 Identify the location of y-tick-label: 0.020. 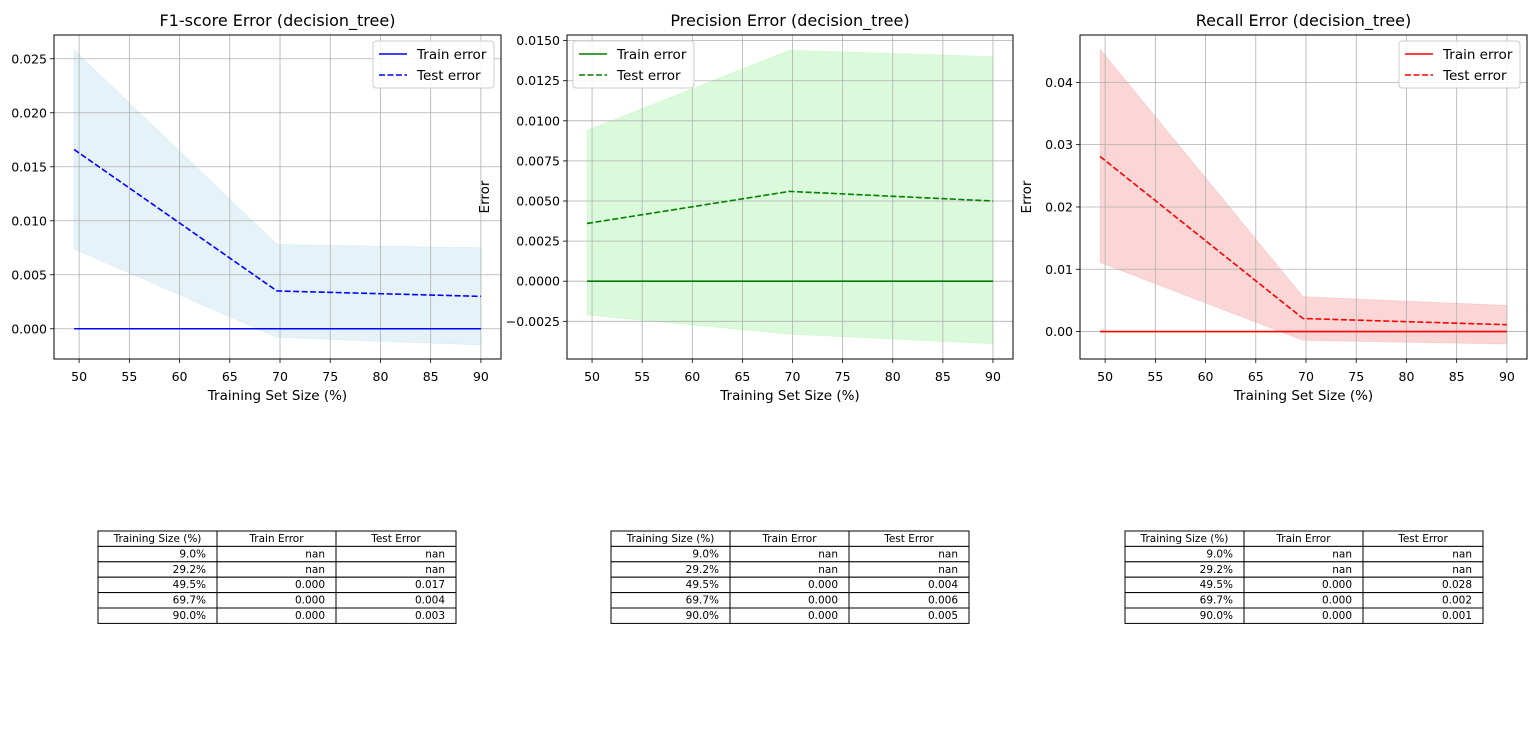
(29, 112).